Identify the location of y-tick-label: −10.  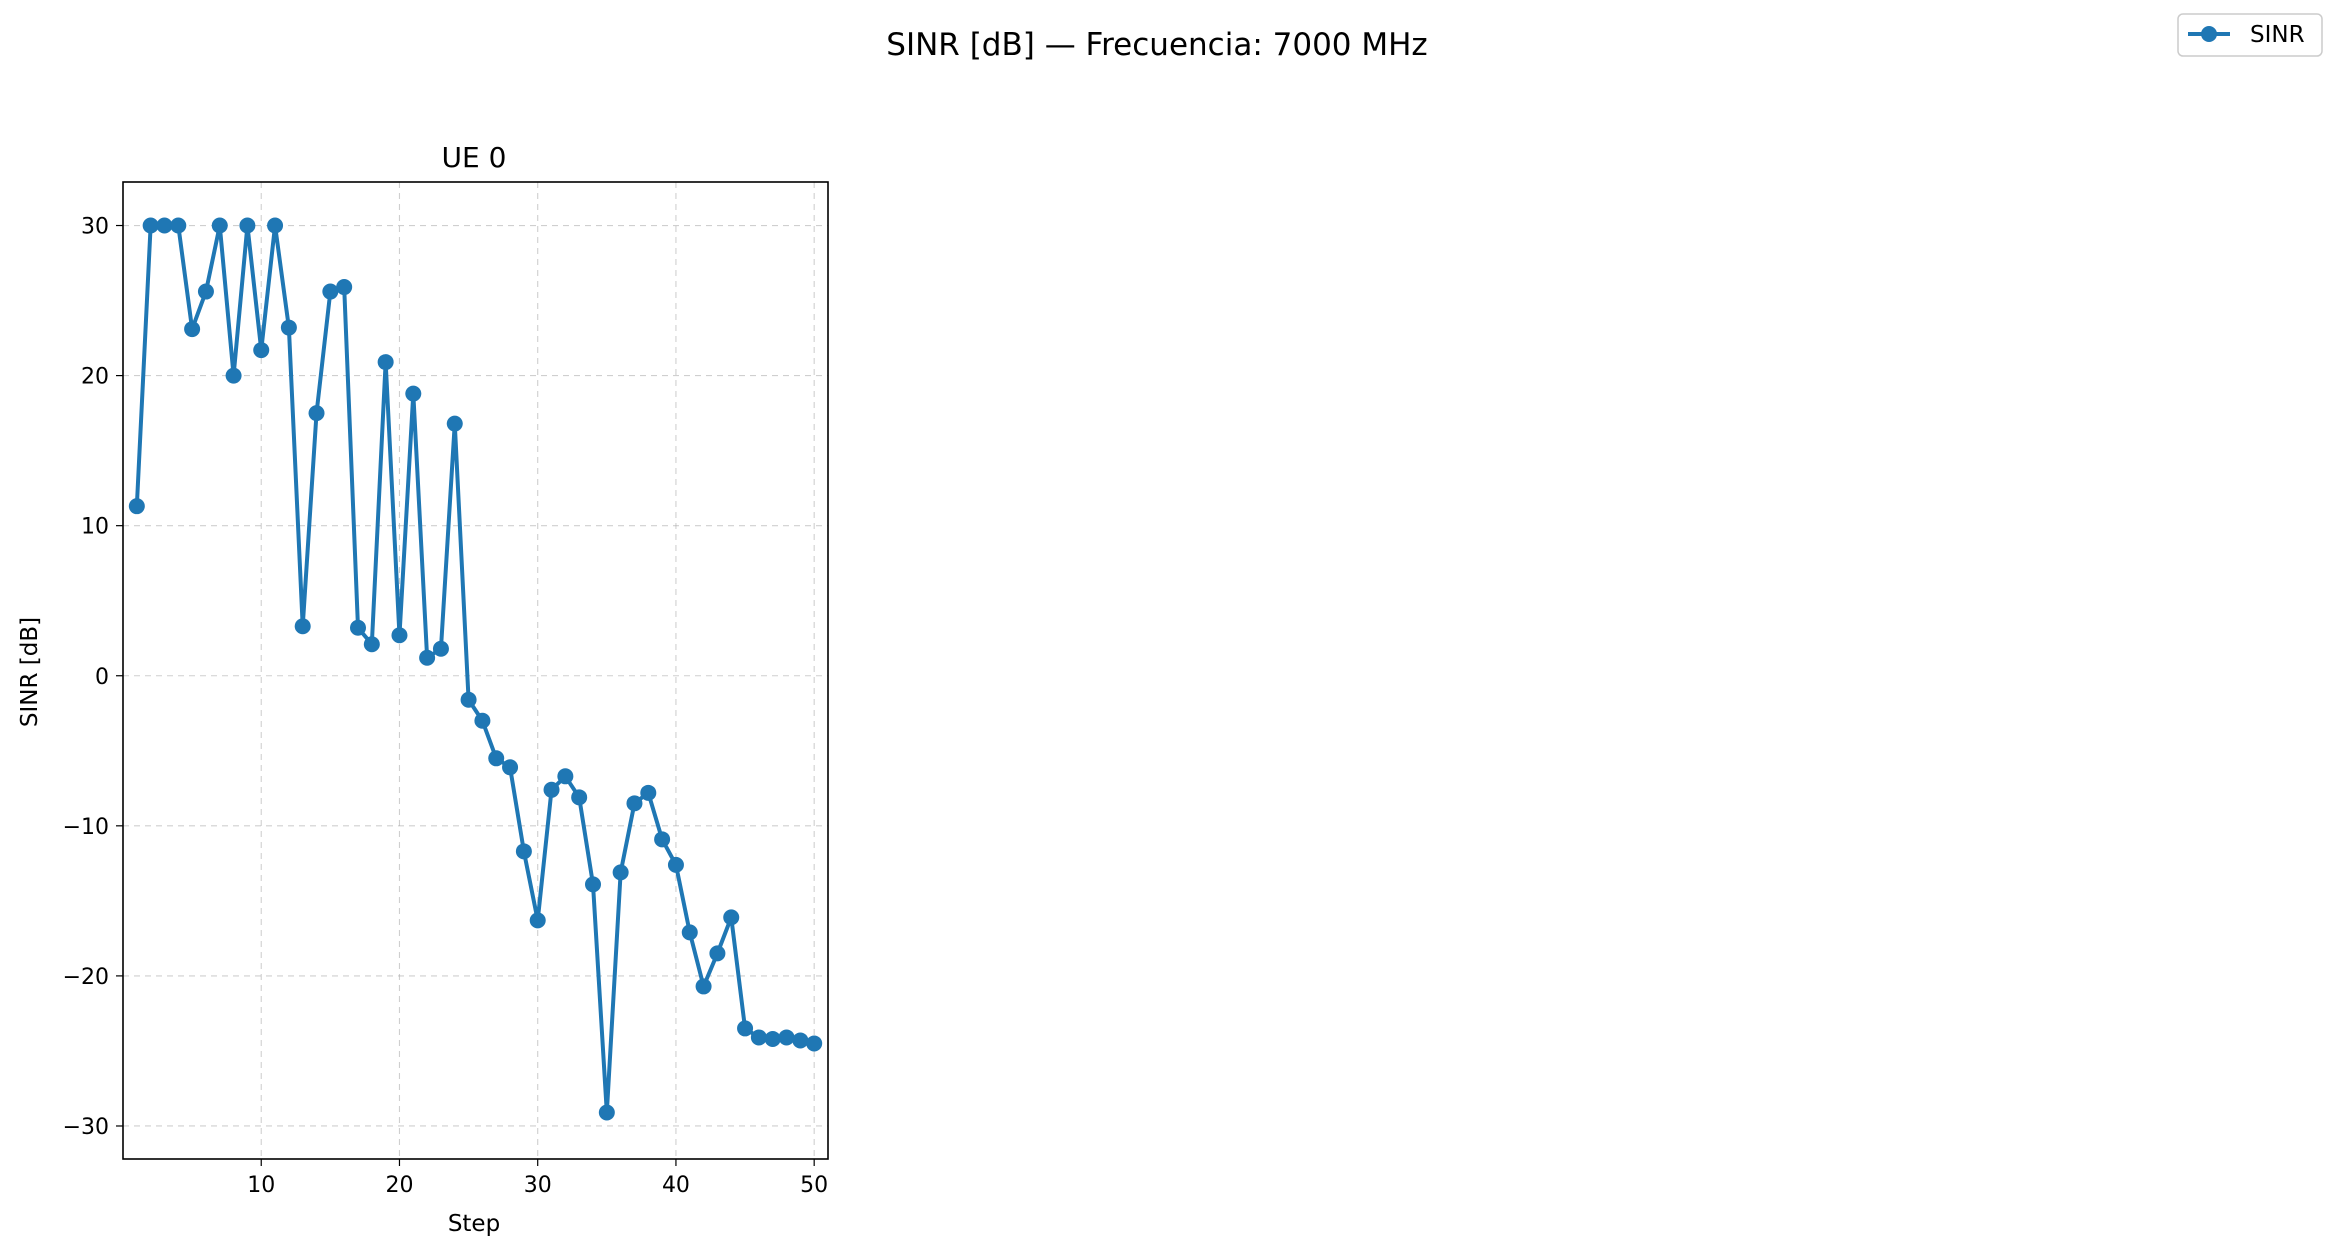
(86, 827).